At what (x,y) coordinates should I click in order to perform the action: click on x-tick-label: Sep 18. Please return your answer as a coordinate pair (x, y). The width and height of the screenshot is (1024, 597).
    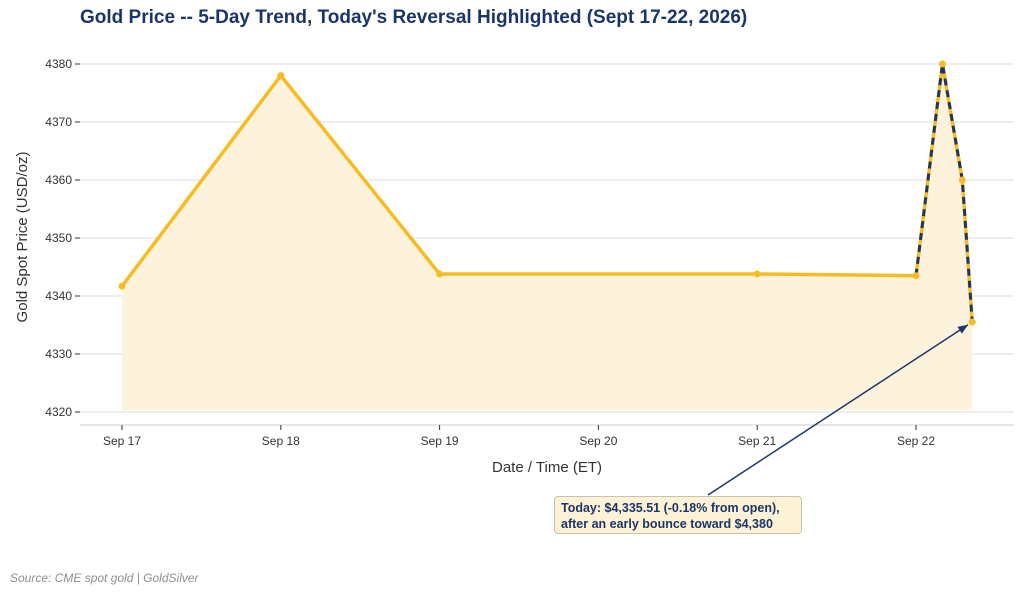
    Looking at the image, I should click on (281, 441).